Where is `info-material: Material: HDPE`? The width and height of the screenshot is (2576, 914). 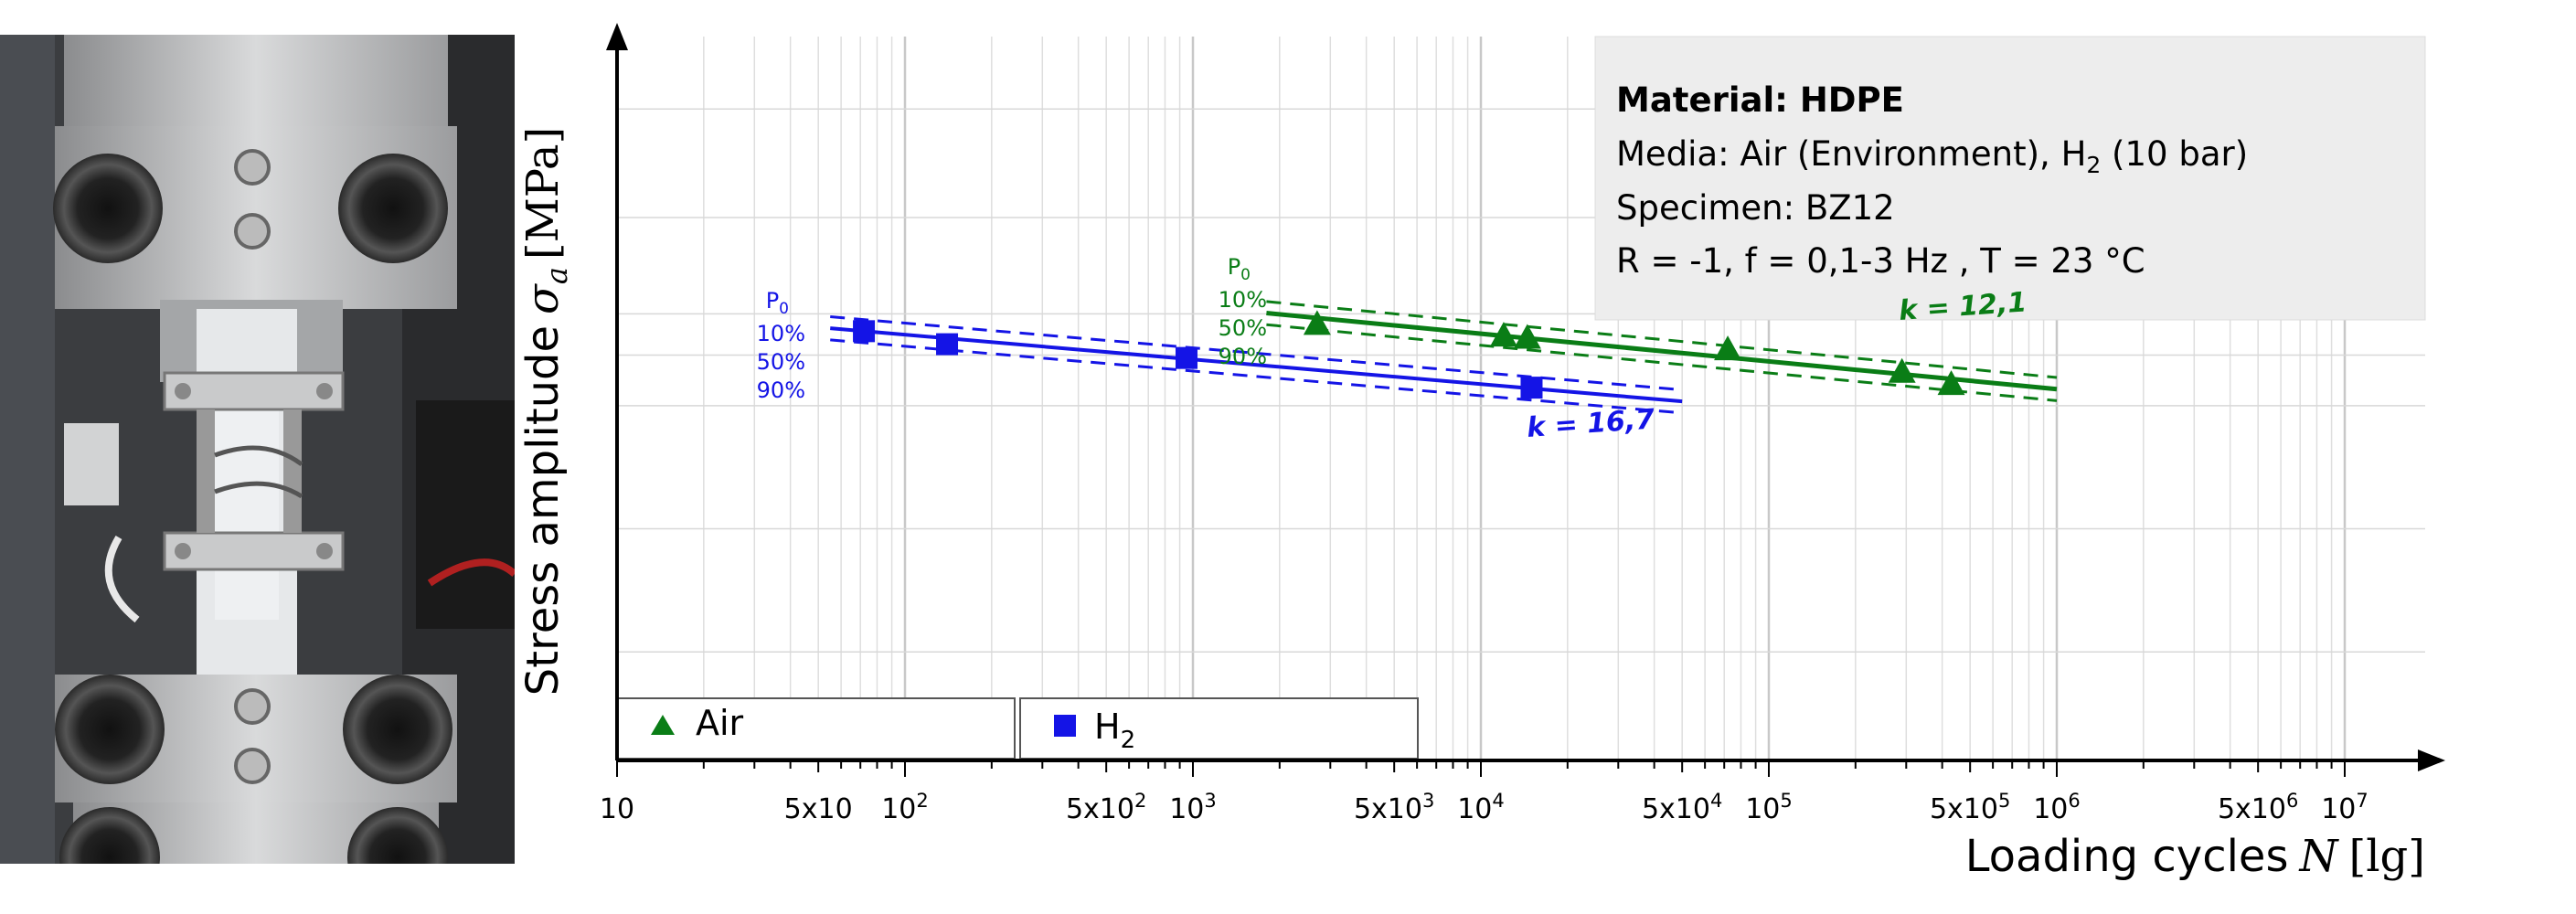 info-material: Material: HDPE is located at coordinates (1760, 100).